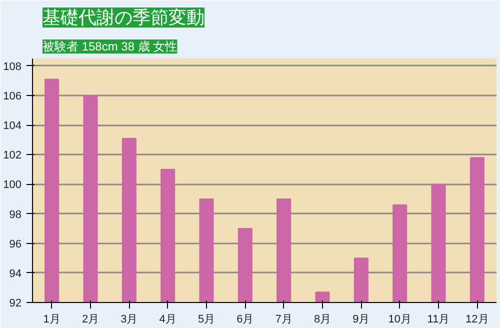 Image resolution: width=500 pixels, height=328 pixels. Describe the element at coordinates (15, 244) in the screenshot. I see `y-tick-label: 96` at that location.